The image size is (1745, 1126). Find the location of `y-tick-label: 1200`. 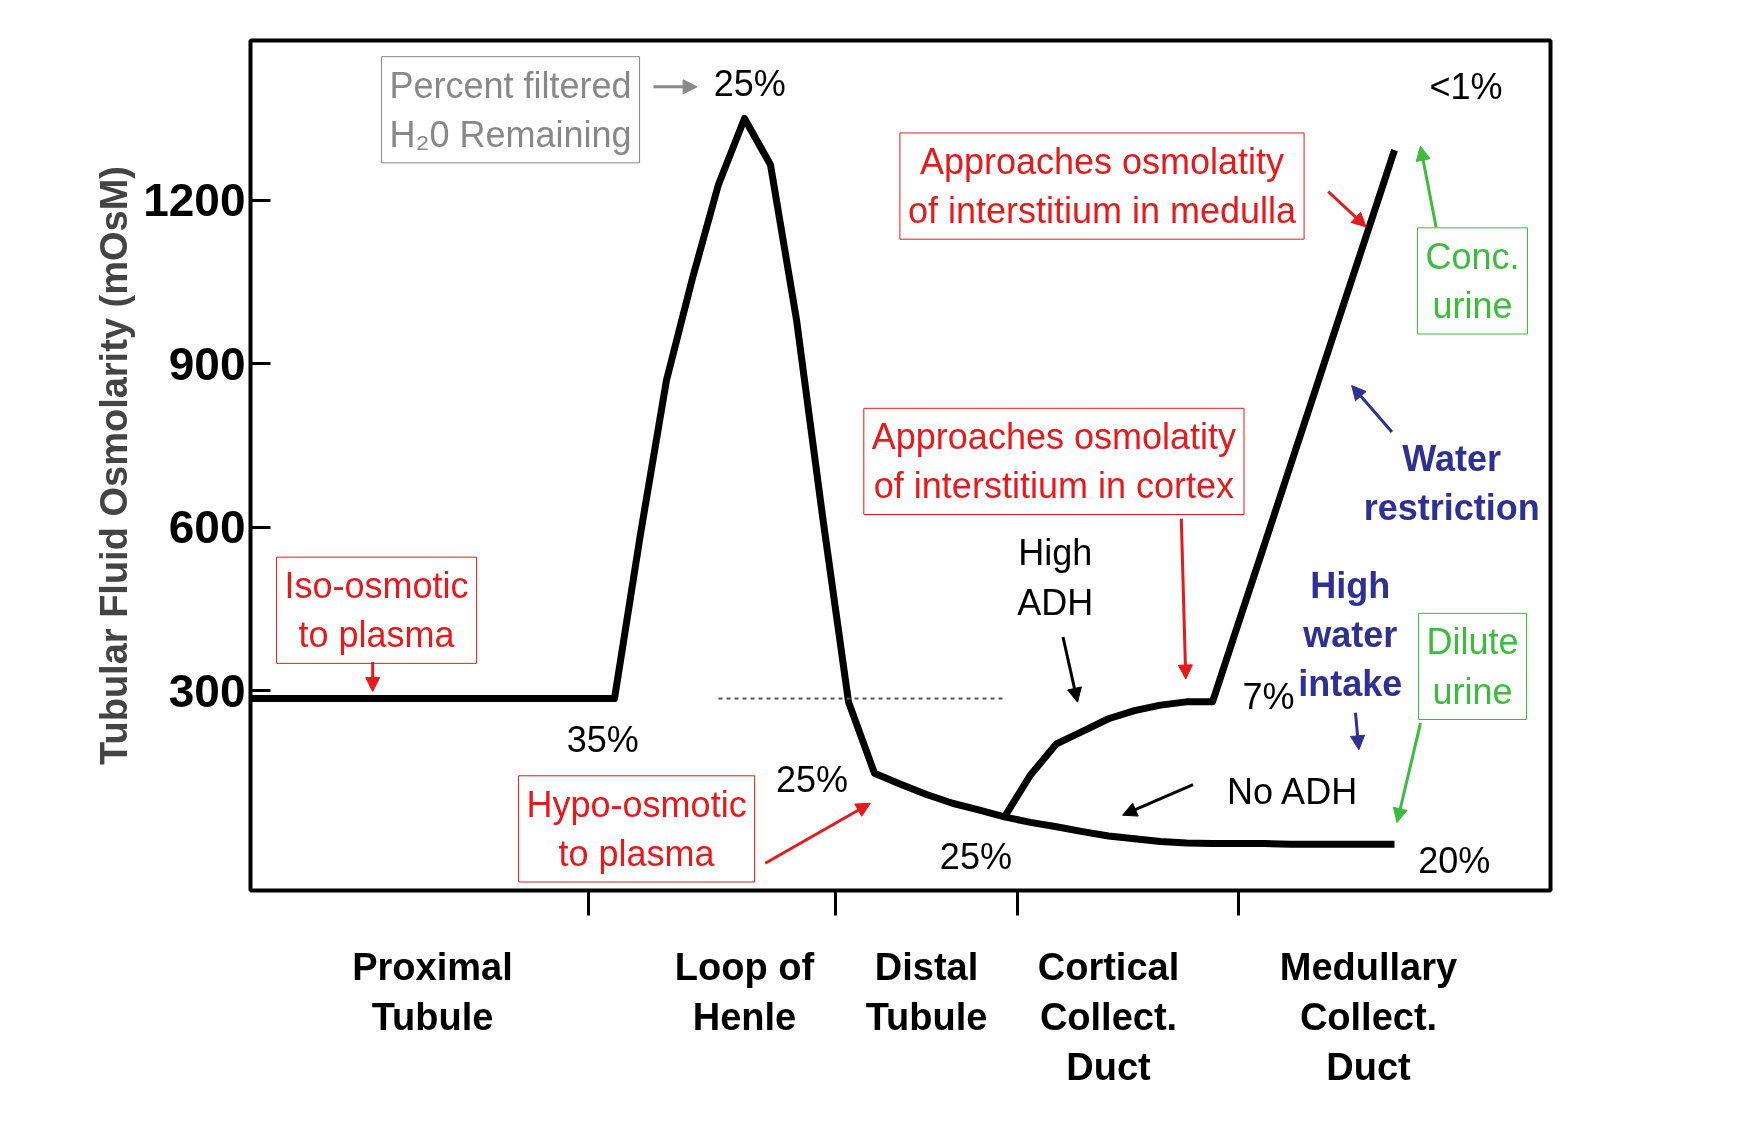

y-tick-label: 1200 is located at coordinates (194, 200).